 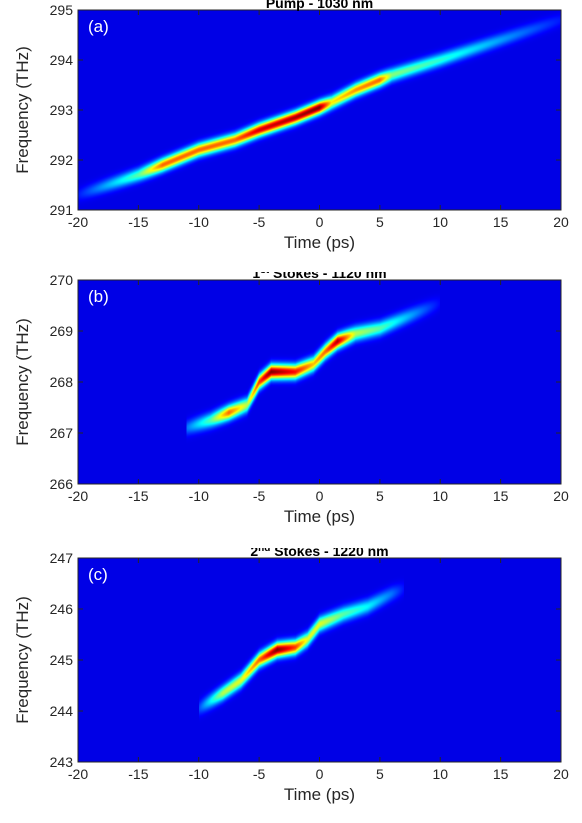 I want to click on y-tick-label: 294, so click(x=62, y=60).